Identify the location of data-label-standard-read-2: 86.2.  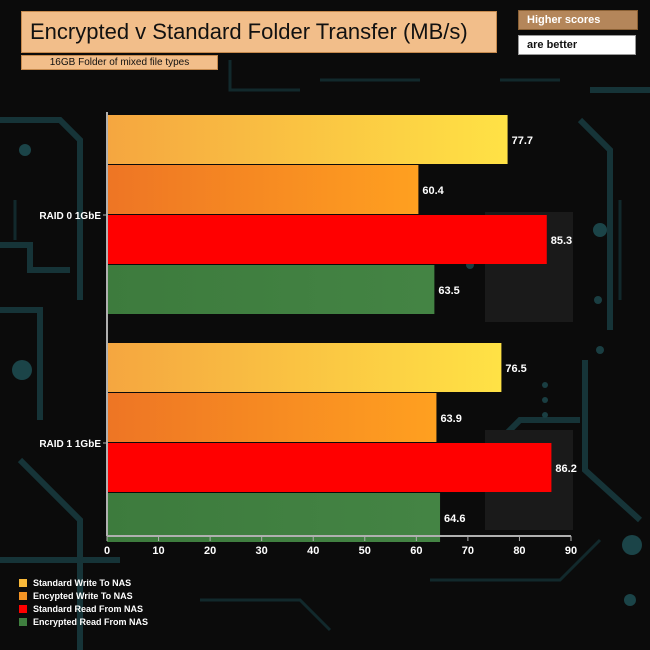
(565, 469).